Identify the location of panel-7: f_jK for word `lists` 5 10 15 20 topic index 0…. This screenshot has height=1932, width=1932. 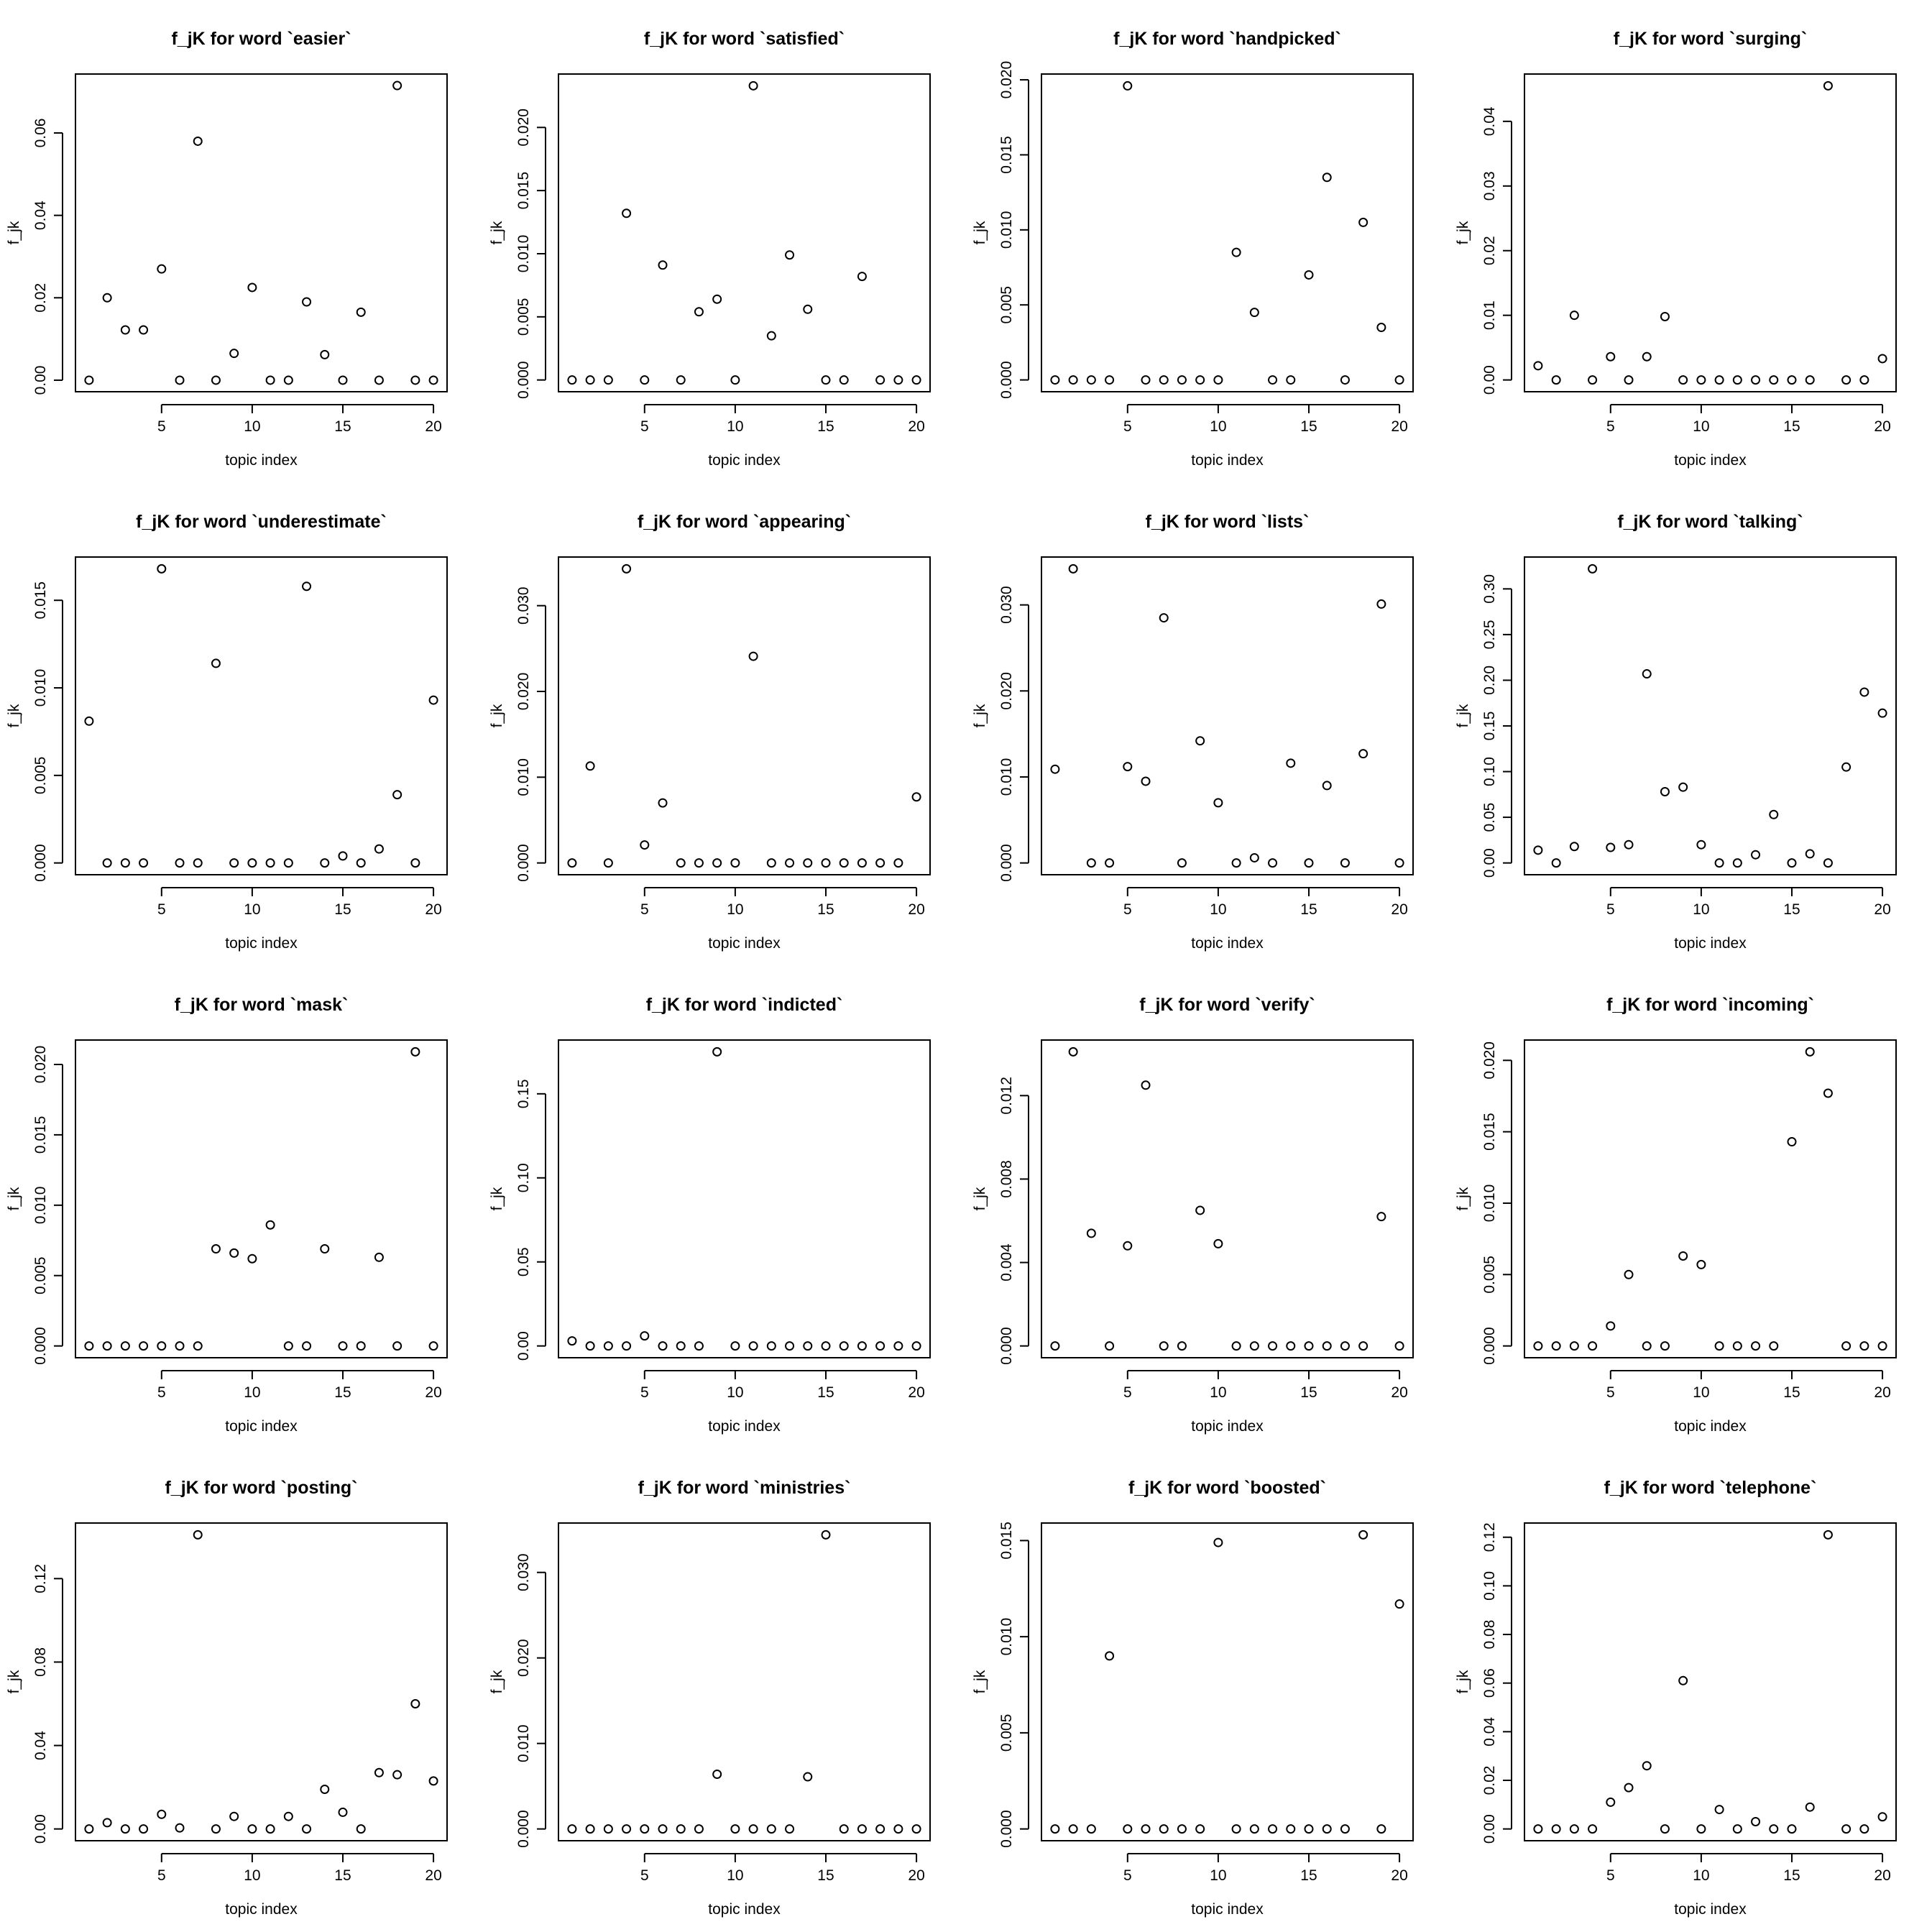
(1193, 732).